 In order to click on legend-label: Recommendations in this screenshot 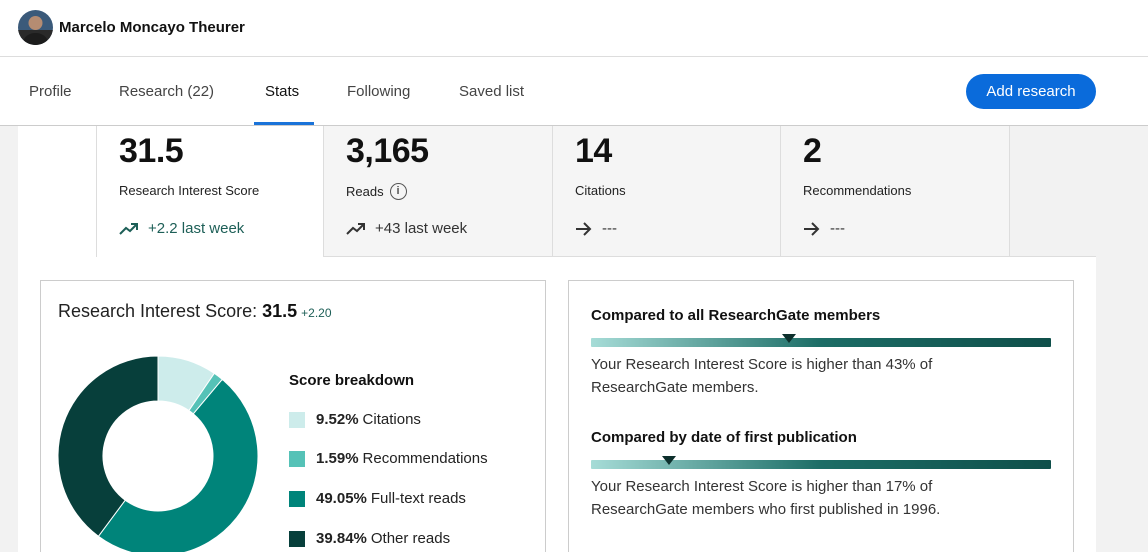, I will do `click(425, 458)`.